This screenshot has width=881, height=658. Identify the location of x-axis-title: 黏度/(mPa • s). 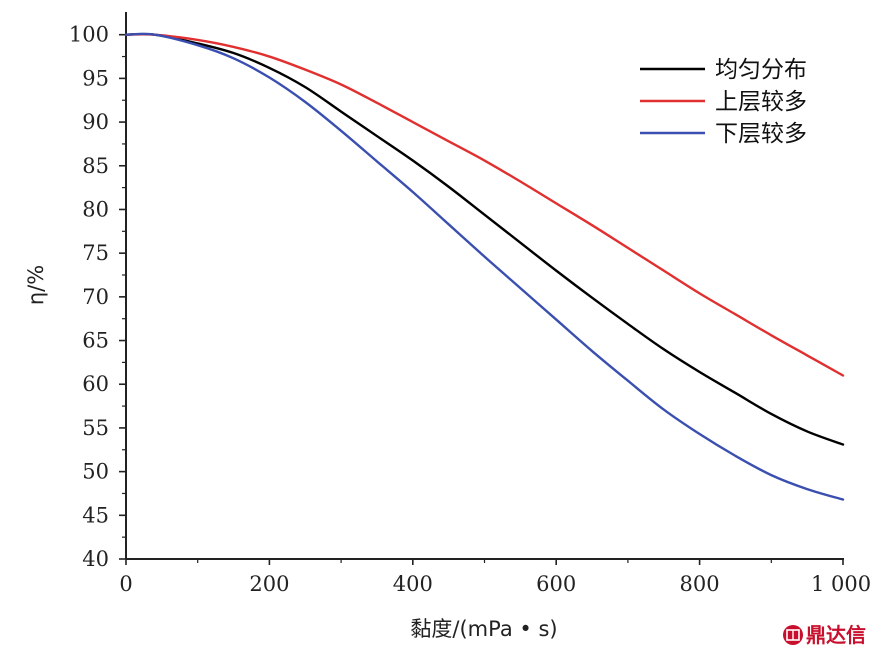
(483, 629).